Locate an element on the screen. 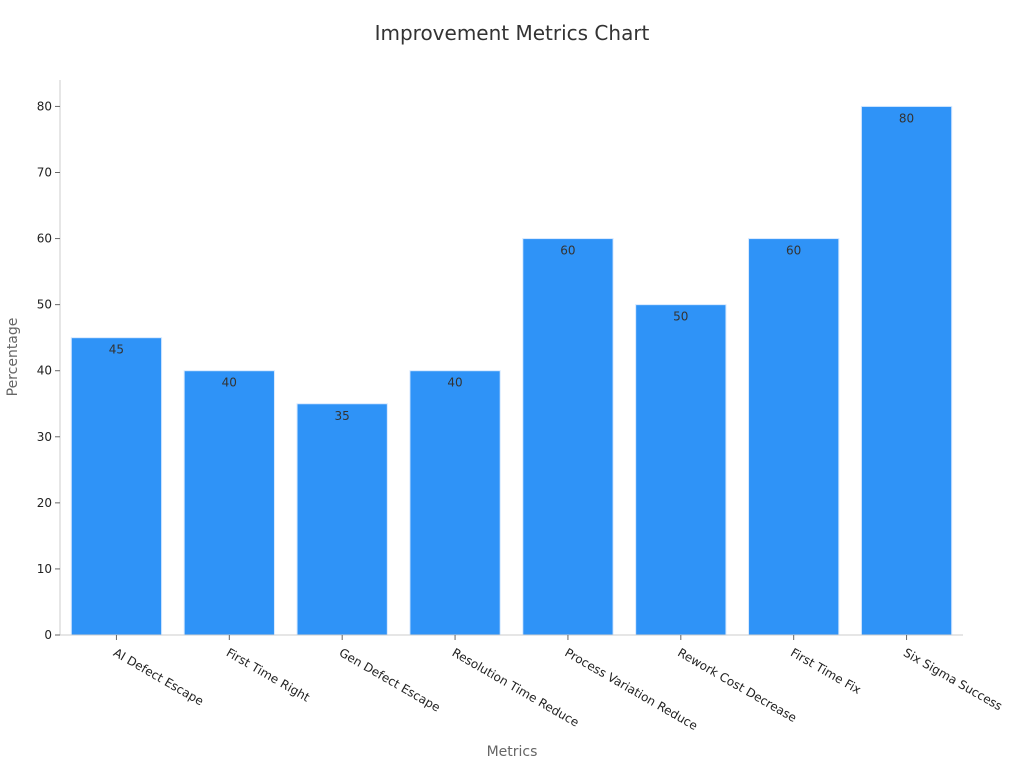  chart-title: Improvement Metrics Chart is located at coordinates (512, 33).